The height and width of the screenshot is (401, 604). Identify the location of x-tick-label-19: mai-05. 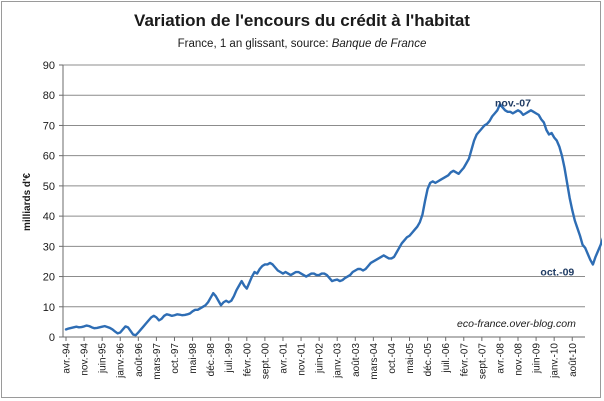
(410, 358).